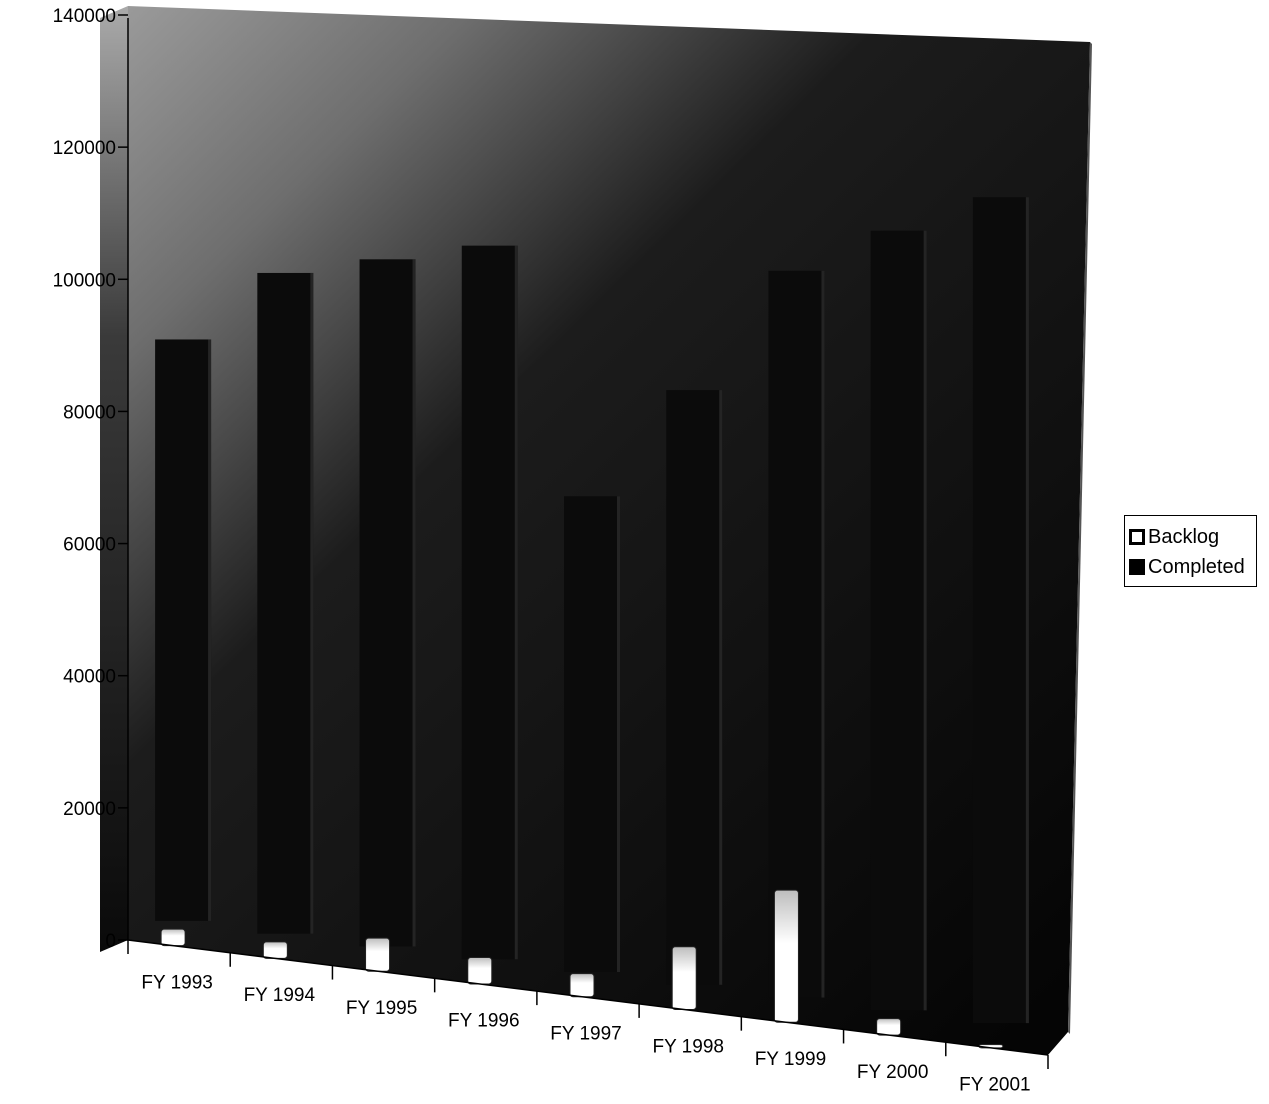  Describe the element at coordinates (1080, 538) in the screenshot. I see `wall-edge` at that location.